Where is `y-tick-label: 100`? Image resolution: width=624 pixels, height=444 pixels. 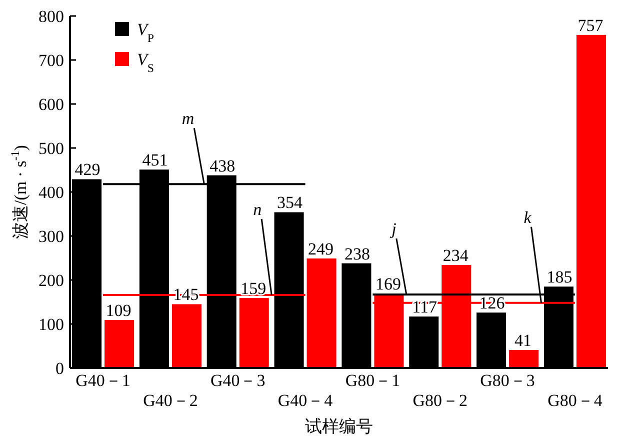 y-tick-label: 100 is located at coordinates (51, 324).